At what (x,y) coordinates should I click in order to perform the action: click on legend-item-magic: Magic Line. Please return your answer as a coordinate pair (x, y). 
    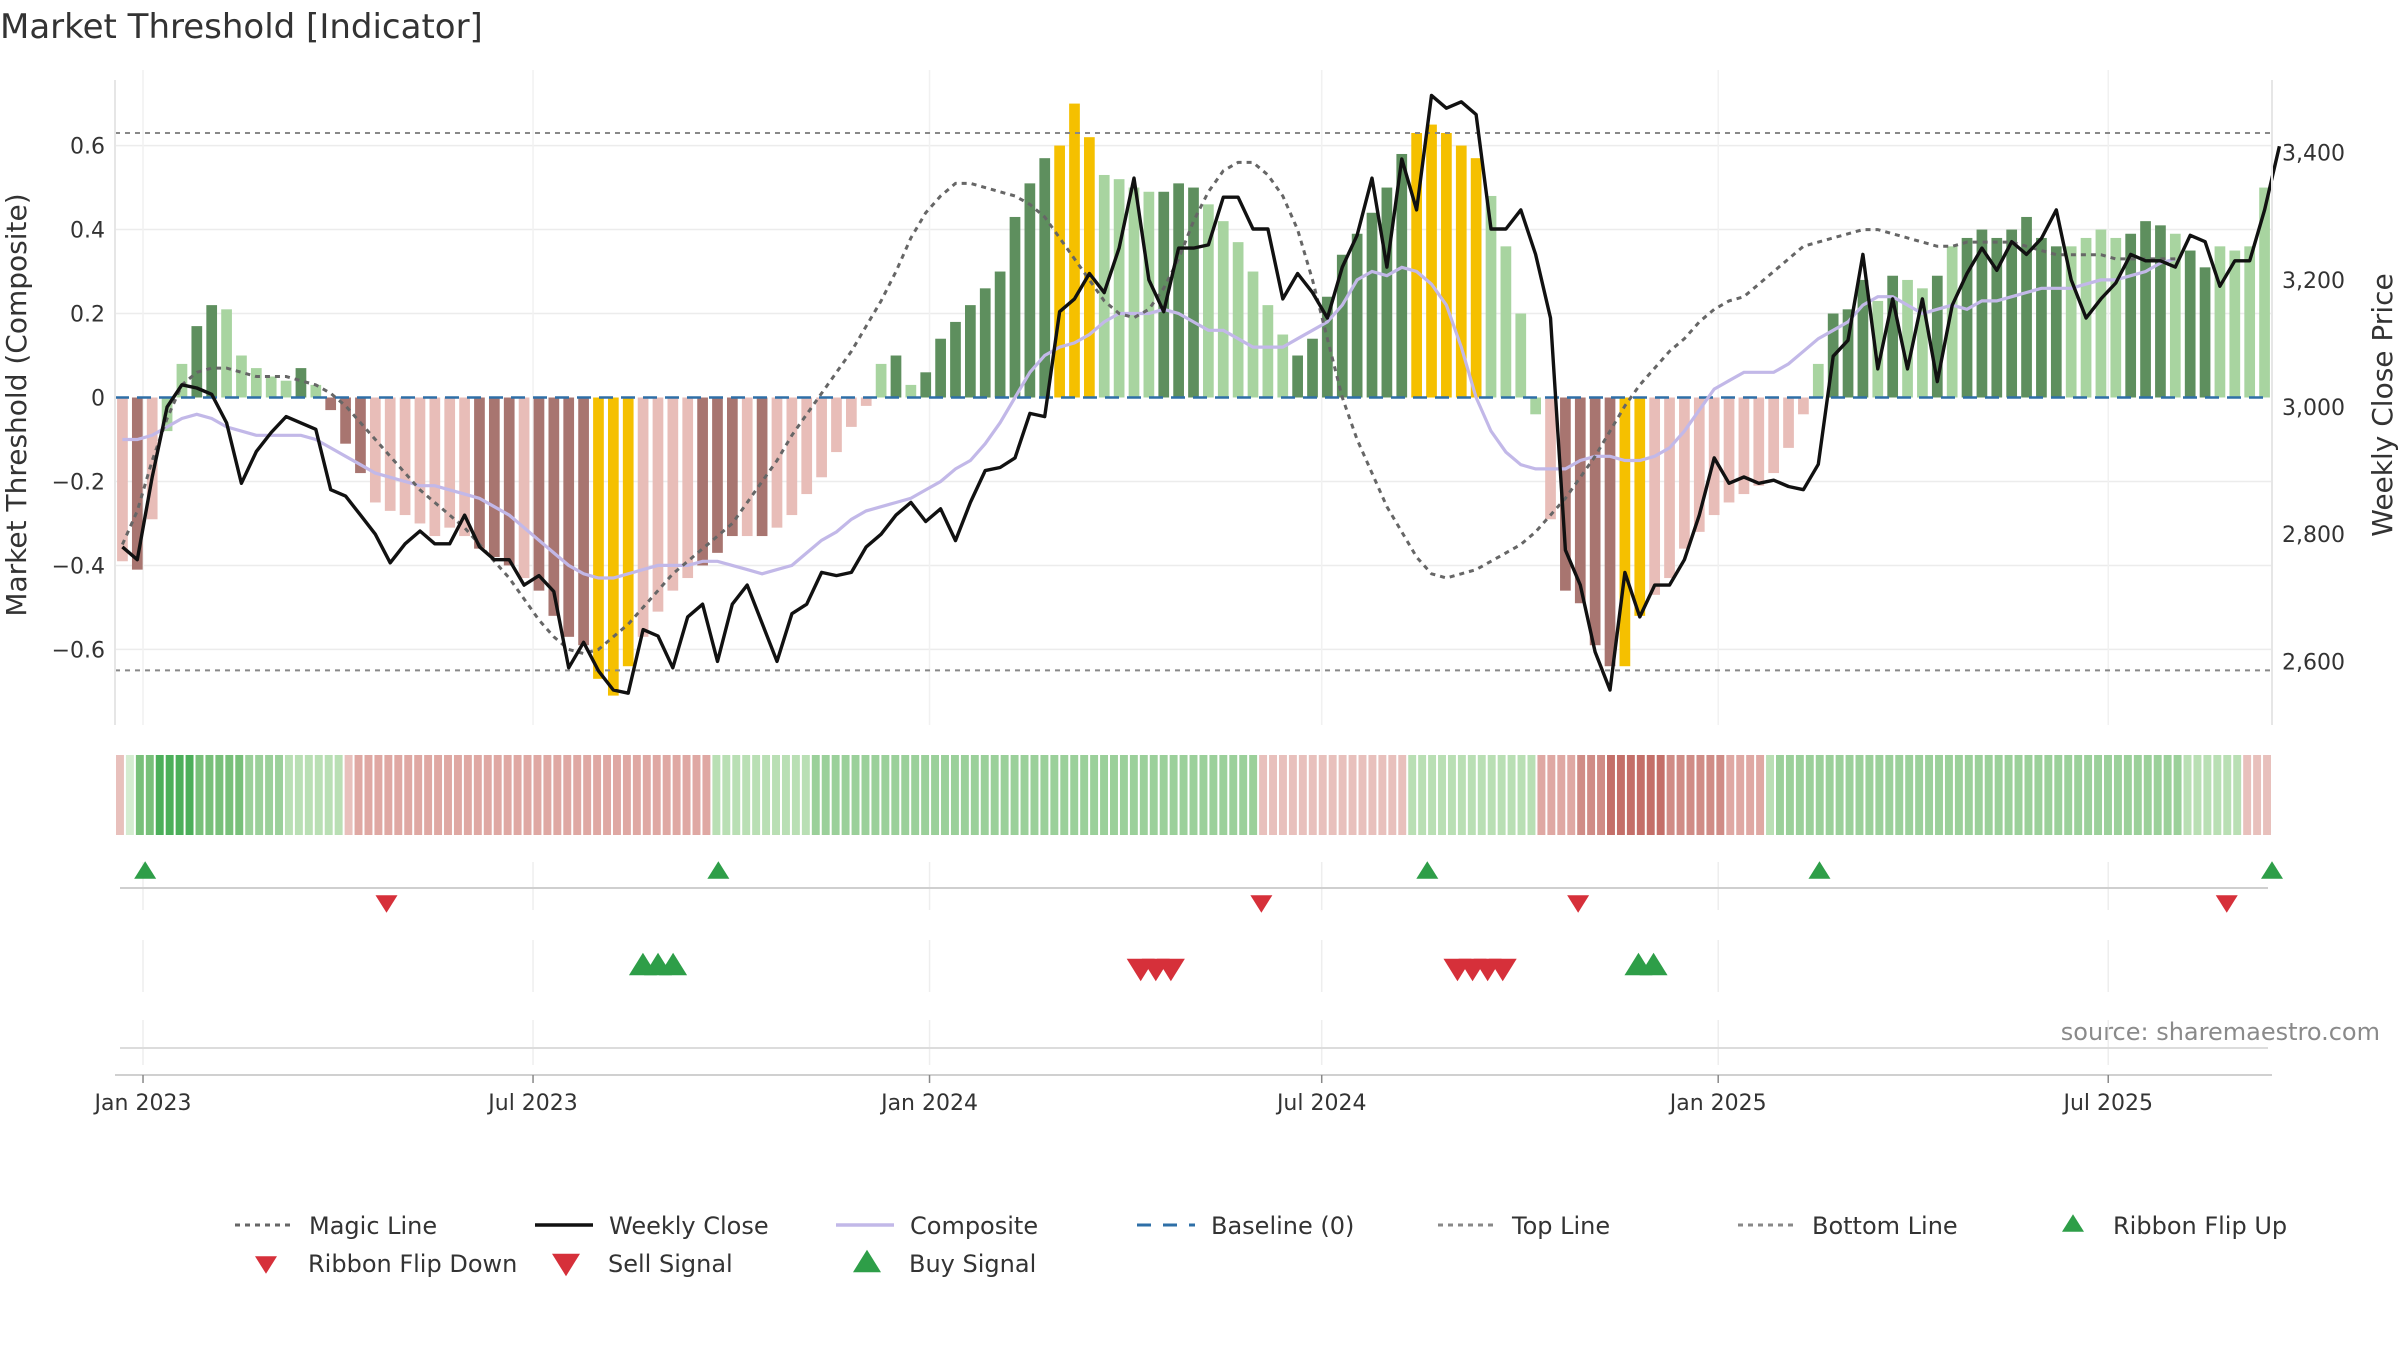
    Looking at the image, I should click on (336, 1226).